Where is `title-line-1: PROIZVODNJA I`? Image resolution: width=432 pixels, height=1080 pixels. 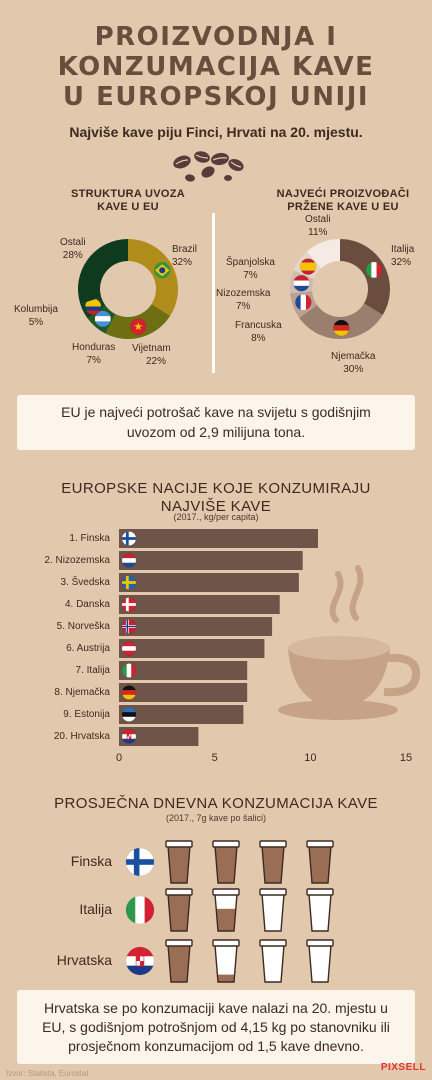 title-line-1: PROIZVODNJA I is located at coordinates (216, 37).